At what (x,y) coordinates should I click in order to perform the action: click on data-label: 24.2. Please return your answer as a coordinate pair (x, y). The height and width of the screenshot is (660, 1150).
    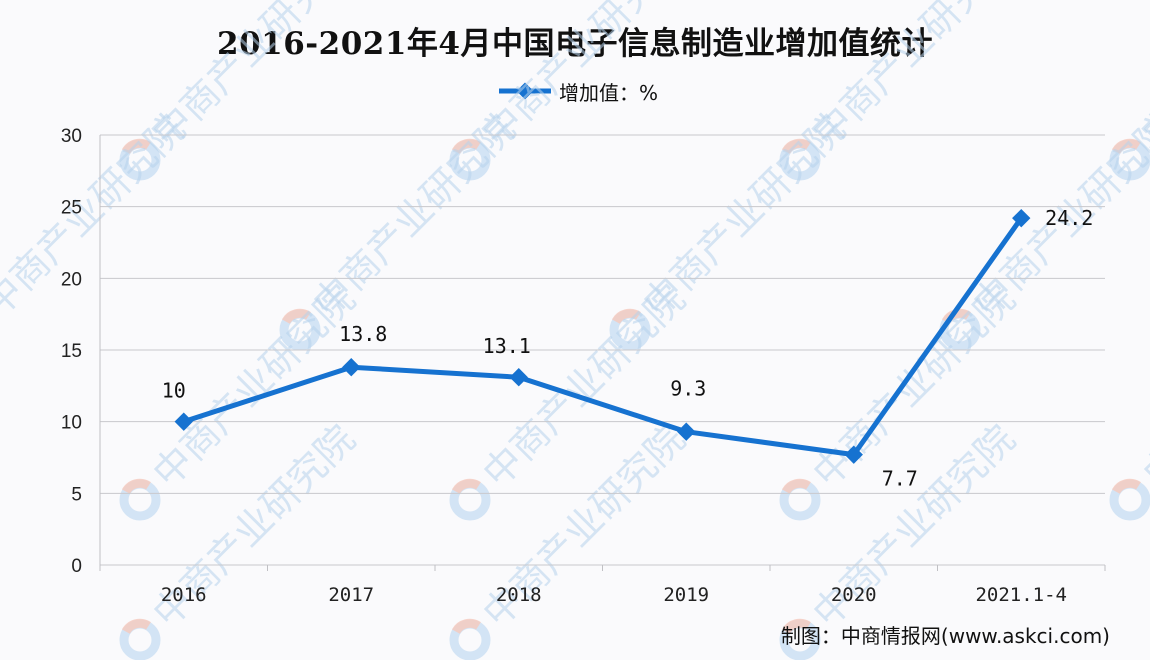
    Looking at the image, I should click on (1069, 218).